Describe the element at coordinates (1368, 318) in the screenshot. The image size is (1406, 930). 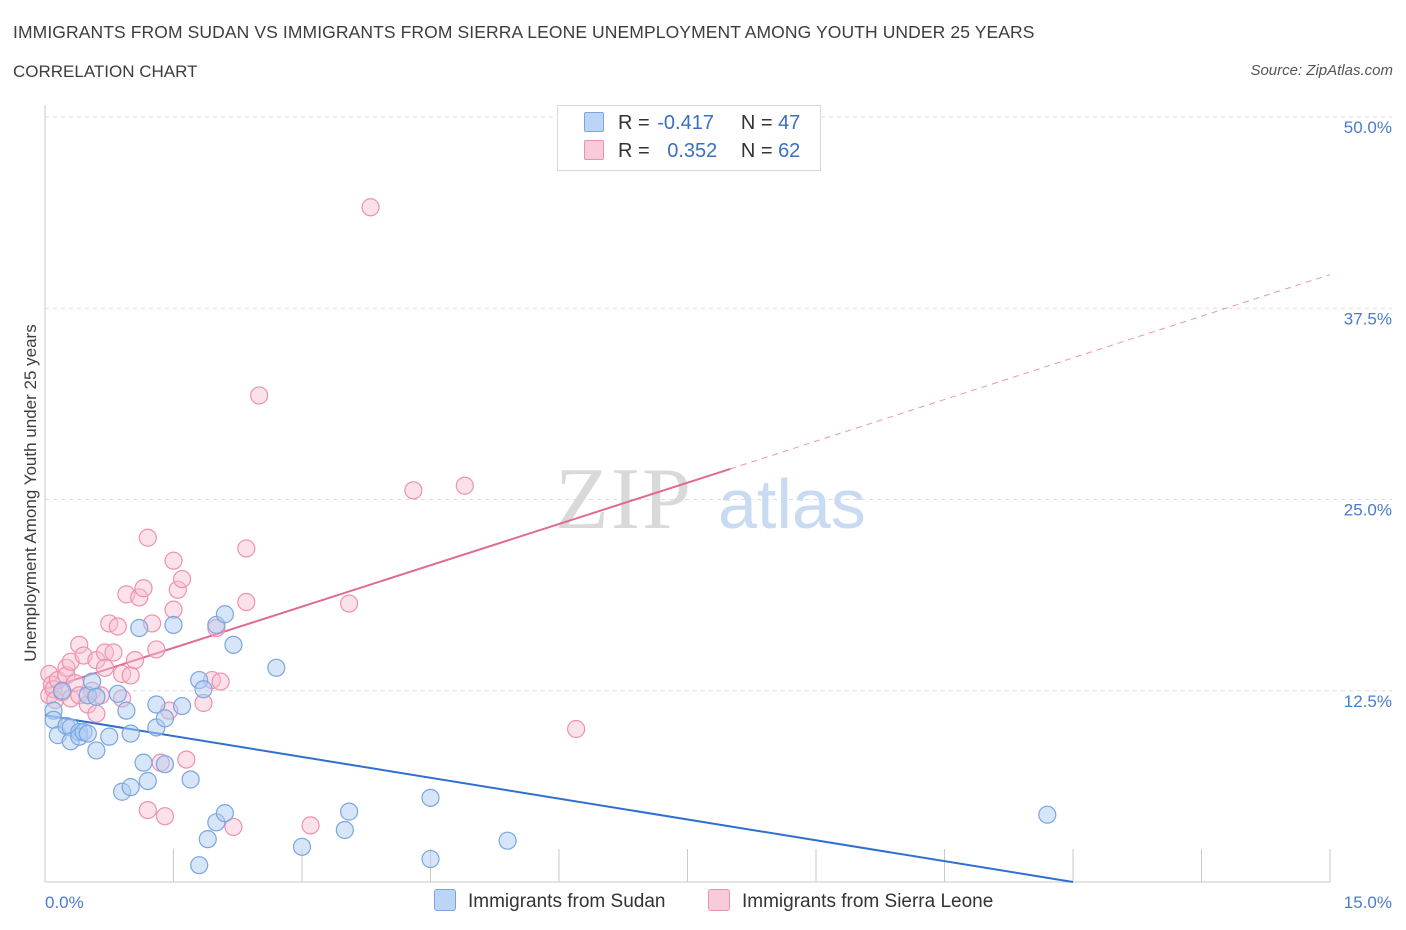
I see `y-tick-label: 37.5%` at that location.